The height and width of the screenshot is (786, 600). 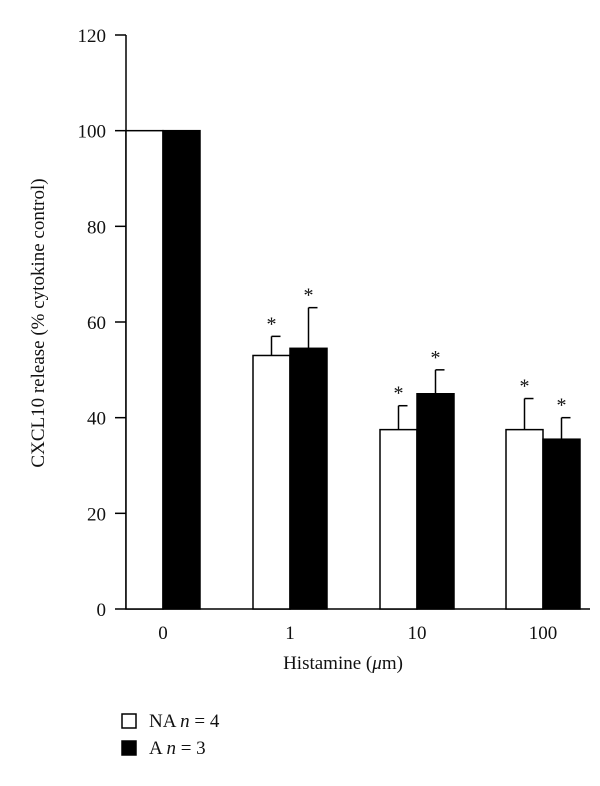 What do you see at coordinates (38, 322) in the screenshot?
I see `y-axis-title: CXCL10 release (% cytokine control)` at bounding box center [38, 322].